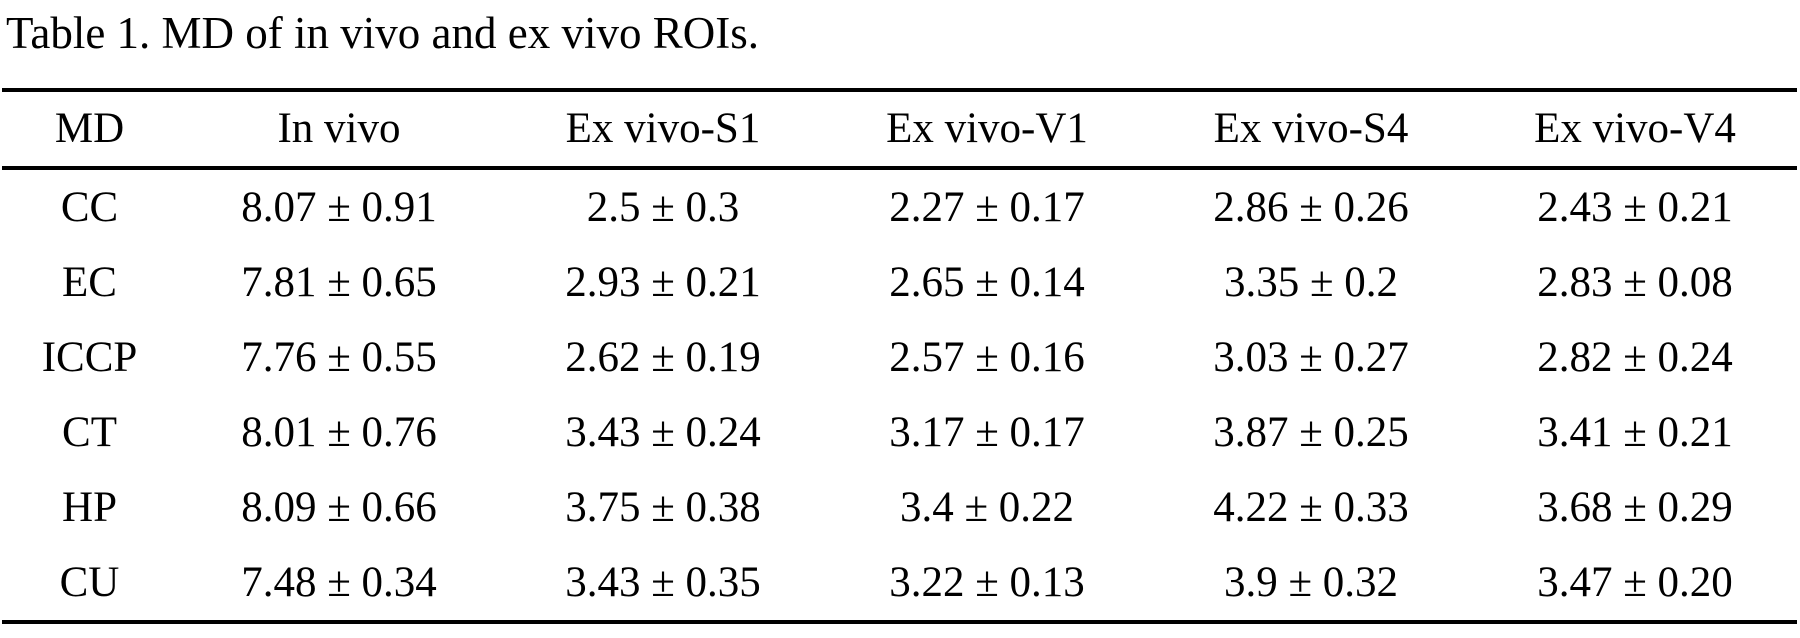  What do you see at coordinates (987, 582) in the screenshot?
I see `table-cell: 3.22 ± 0.13` at bounding box center [987, 582].